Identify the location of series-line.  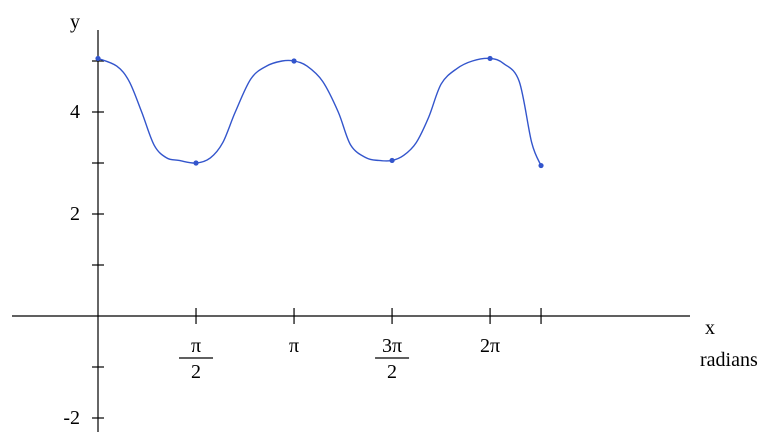
(319, 111).